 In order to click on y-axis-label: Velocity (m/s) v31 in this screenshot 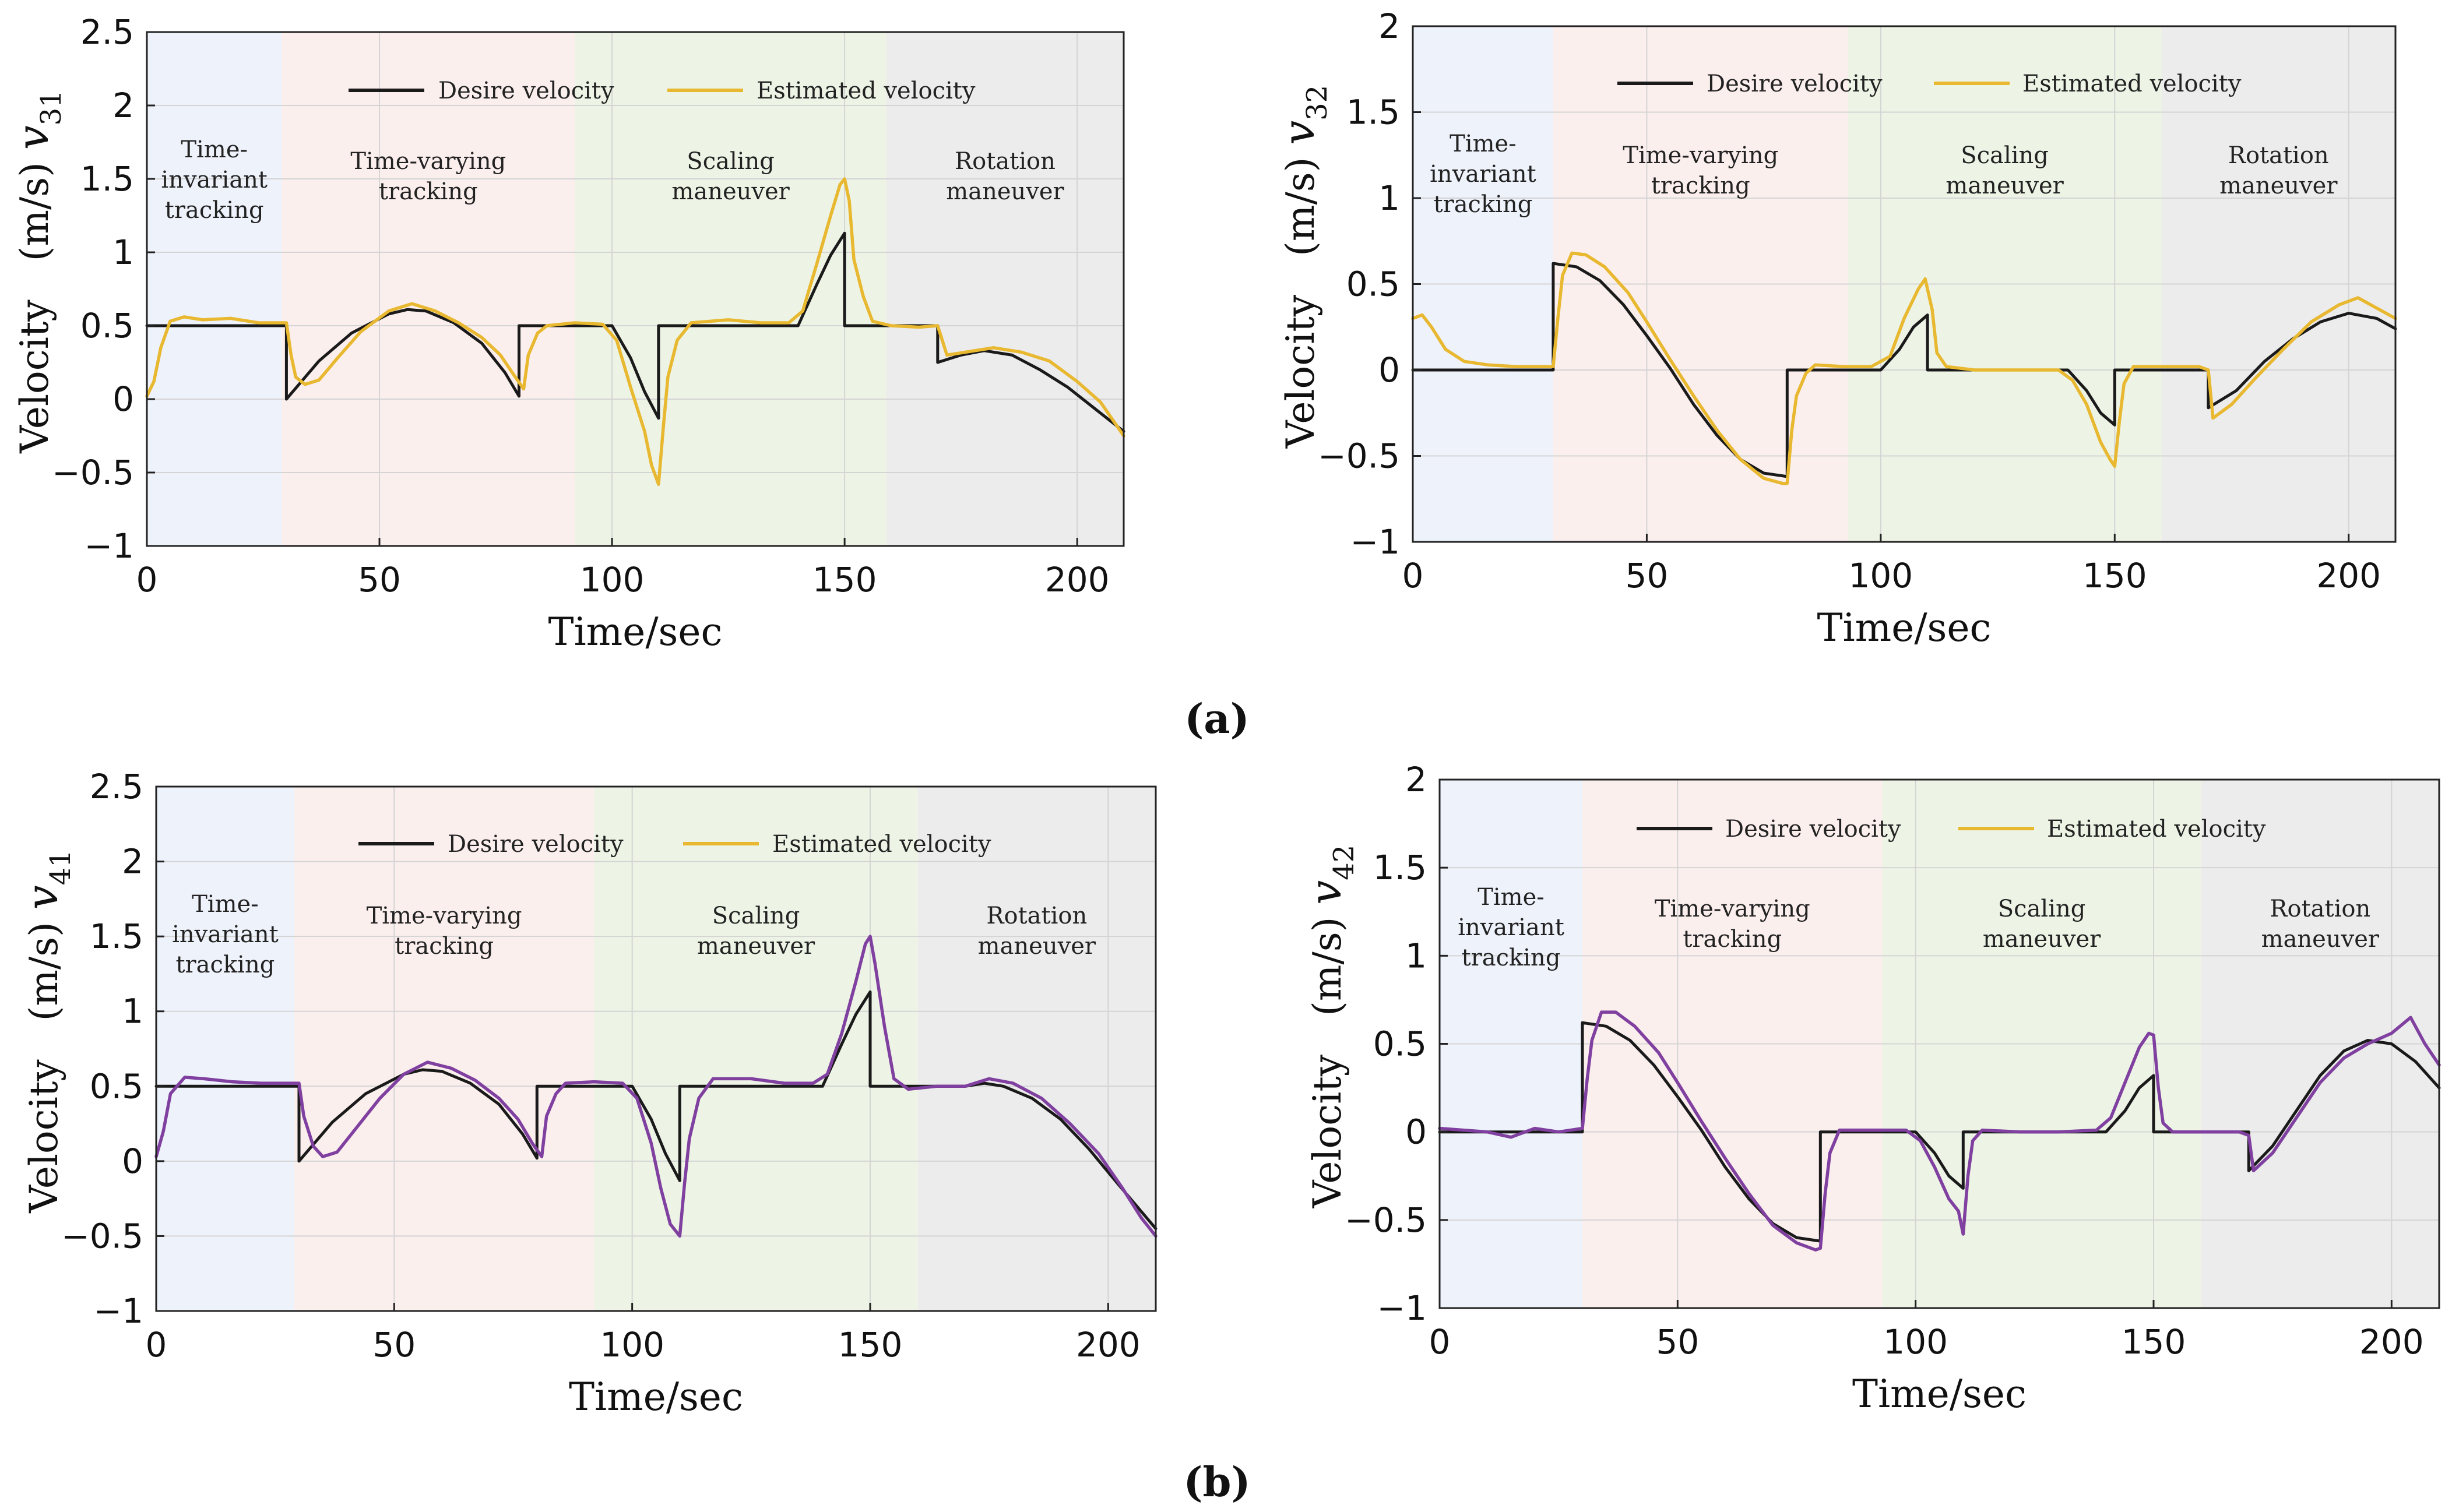, I will do `click(38, 271)`.